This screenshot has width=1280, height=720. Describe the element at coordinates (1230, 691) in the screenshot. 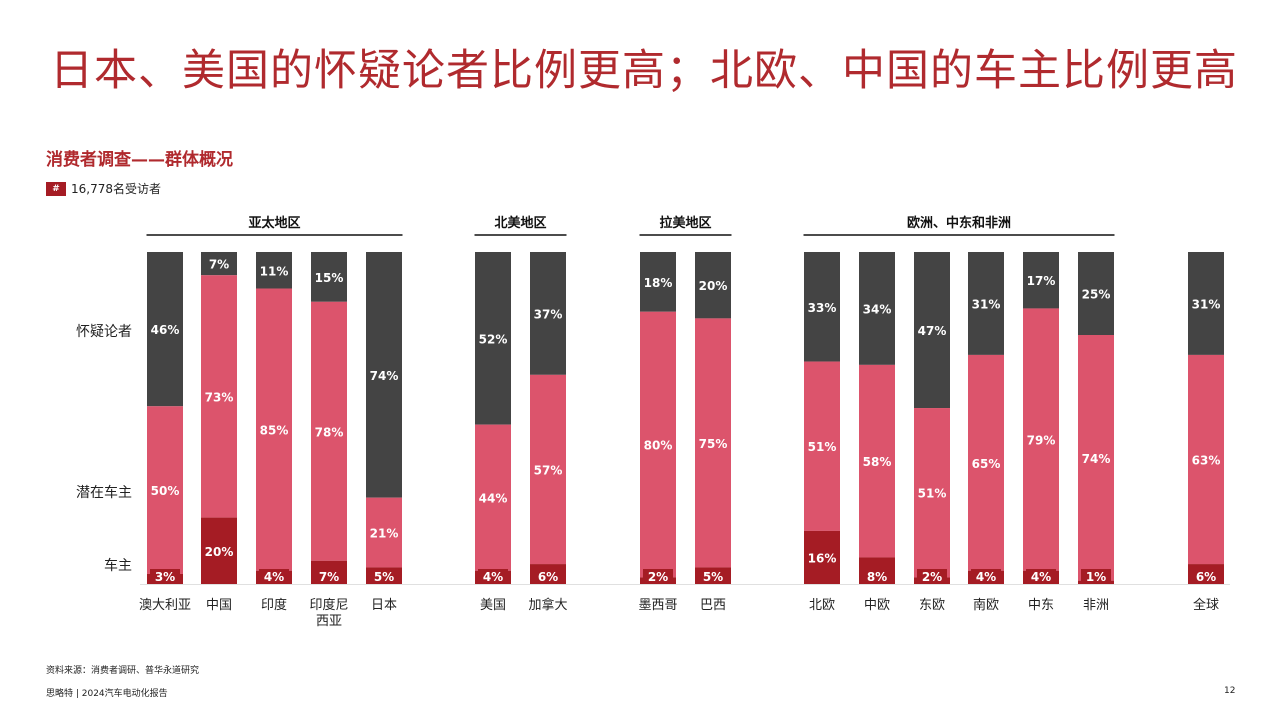

I see `page-number: 12` at that location.